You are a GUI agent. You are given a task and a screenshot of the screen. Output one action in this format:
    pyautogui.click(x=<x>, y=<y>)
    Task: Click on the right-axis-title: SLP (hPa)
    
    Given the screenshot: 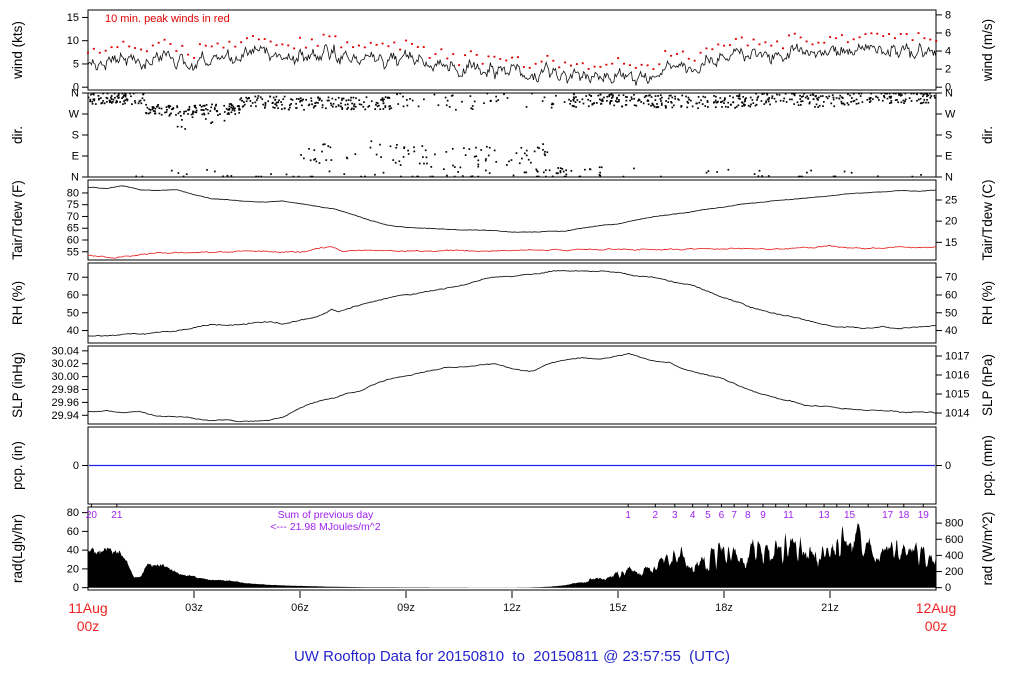 What is the action you would take?
    pyautogui.click(x=987, y=385)
    